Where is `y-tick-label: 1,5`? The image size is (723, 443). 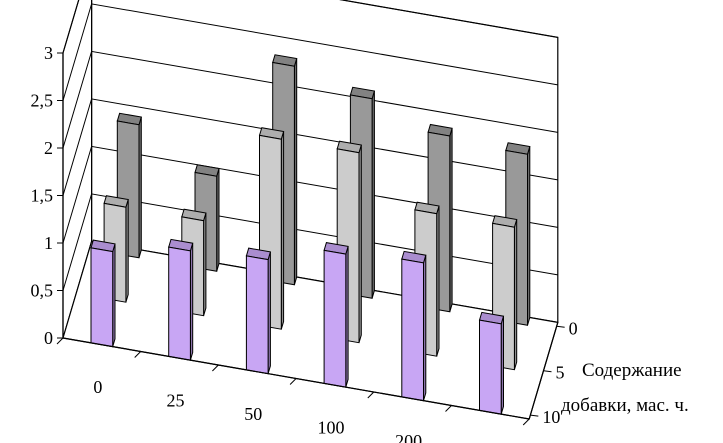 y-tick-label: 1,5 is located at coordinates (42, 196).